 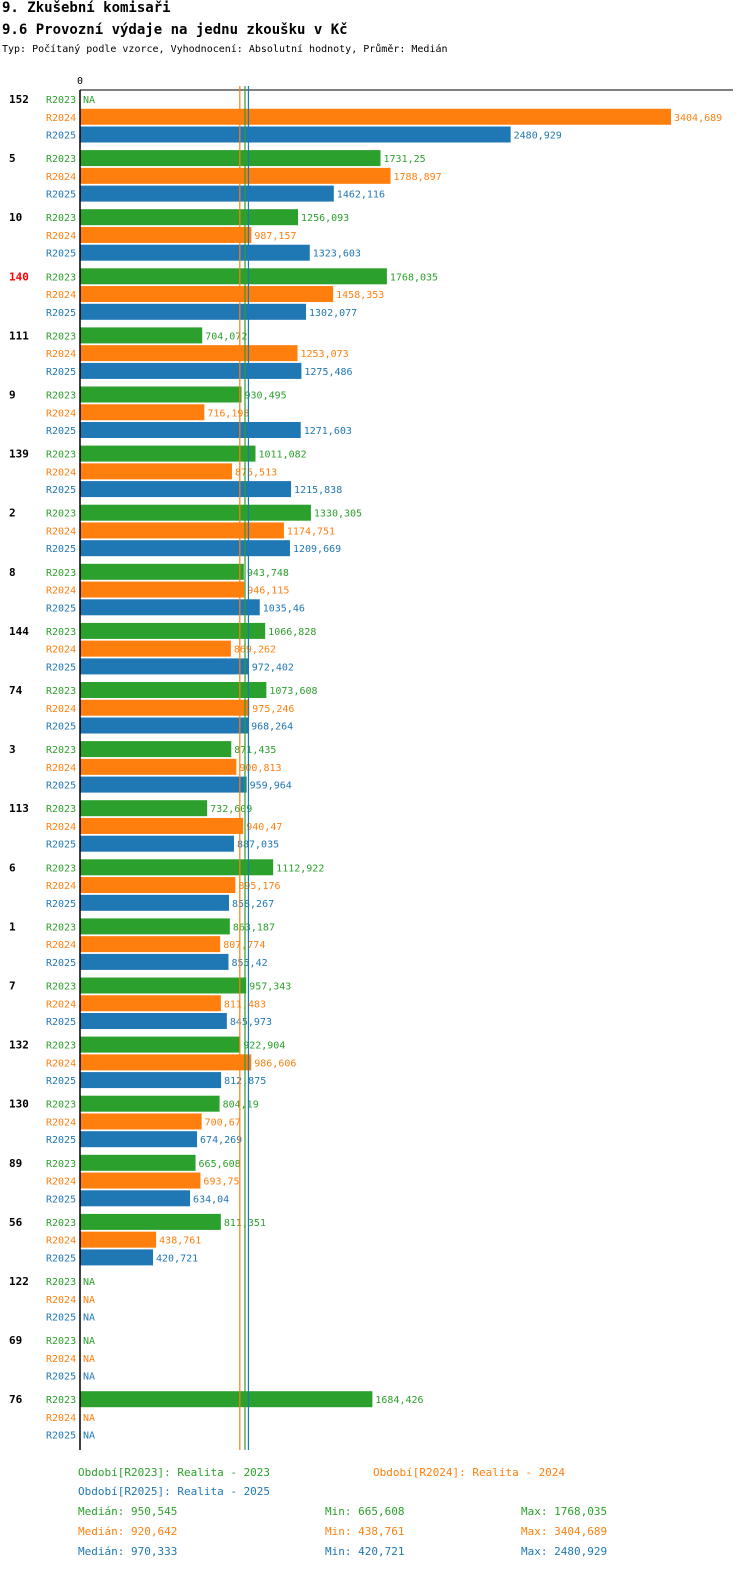 I want to click on data-label: 700,67, so click(x=223, y=1122).